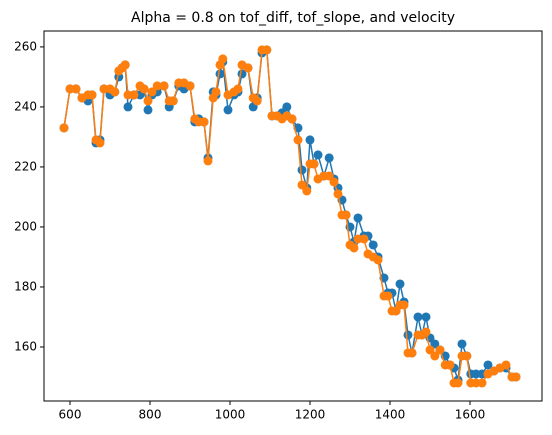  What do you see at coordinates (25, 46) in the screenshot?
I see `y-tick-label: 260` at bounding box center [25, 46].